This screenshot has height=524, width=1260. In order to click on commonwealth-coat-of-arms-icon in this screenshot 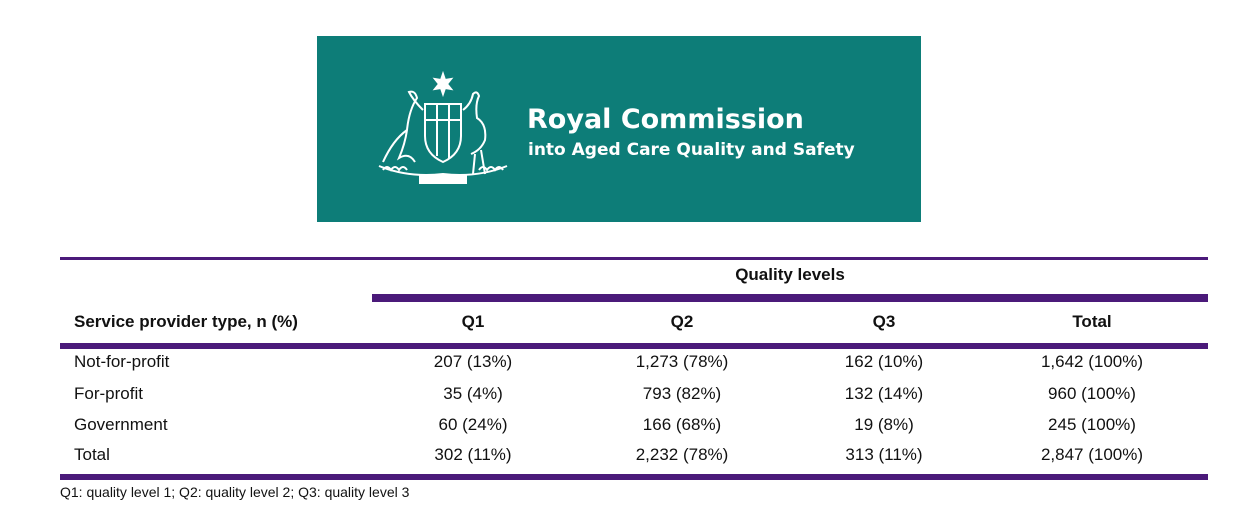, I will do `click(443, 127)`.